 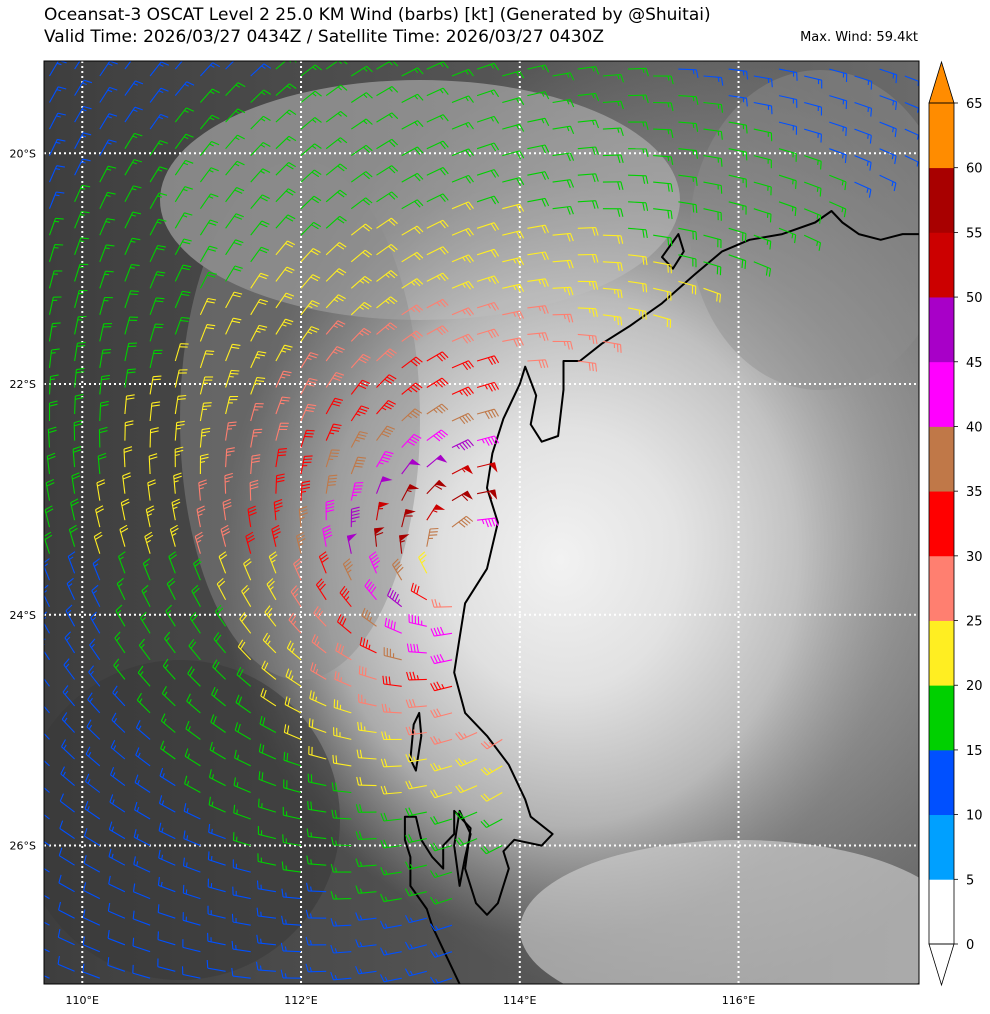 I want to click on lon-label: 112°E, so click(x=300, y=1000).